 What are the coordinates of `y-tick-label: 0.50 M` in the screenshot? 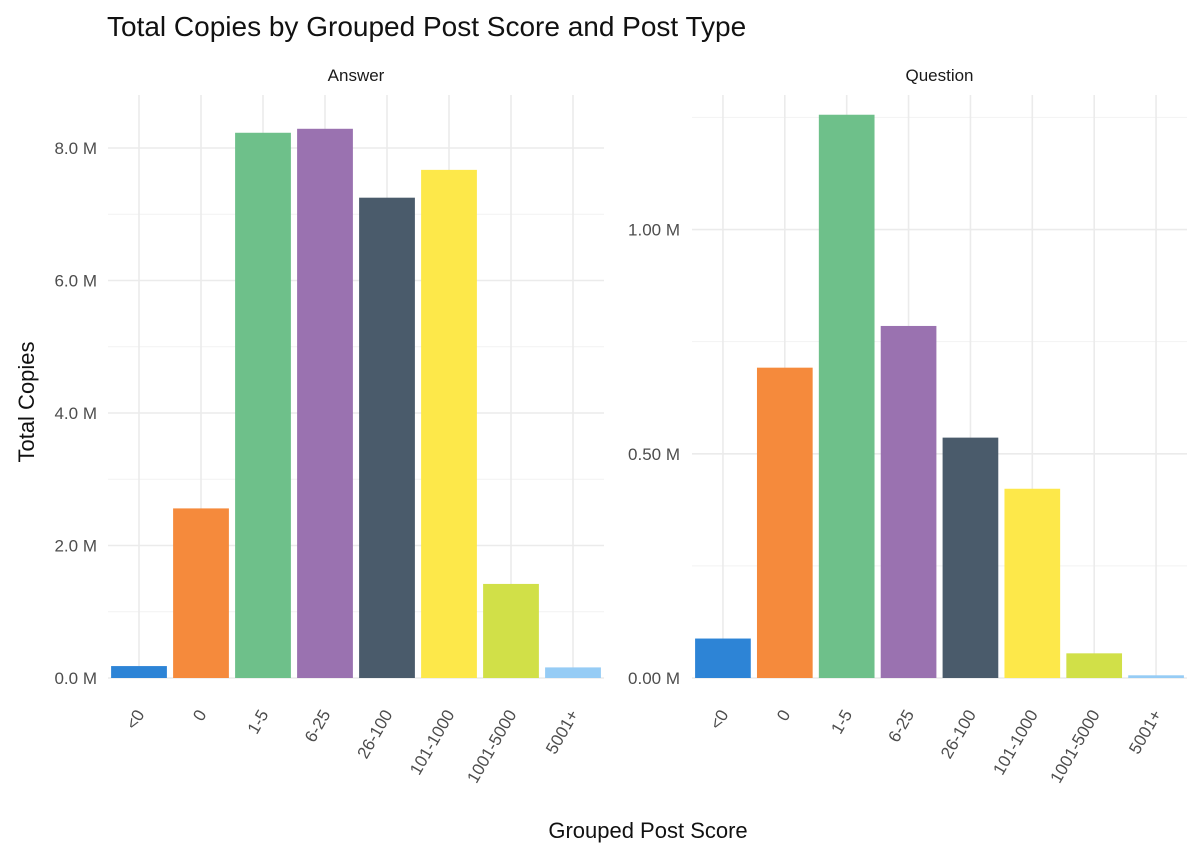 It's located at (654, 454).